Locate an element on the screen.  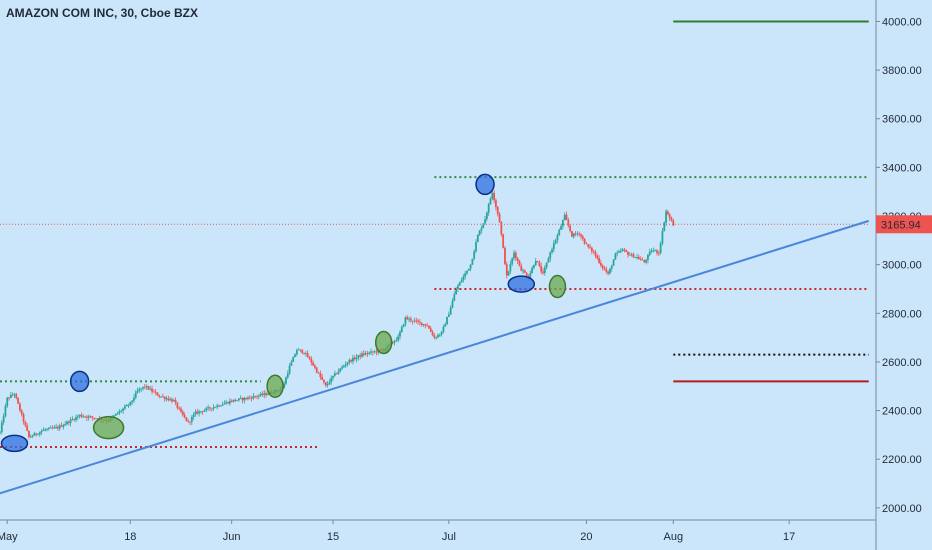
time-tick-label: 20 is located at coordinates (586, 537).